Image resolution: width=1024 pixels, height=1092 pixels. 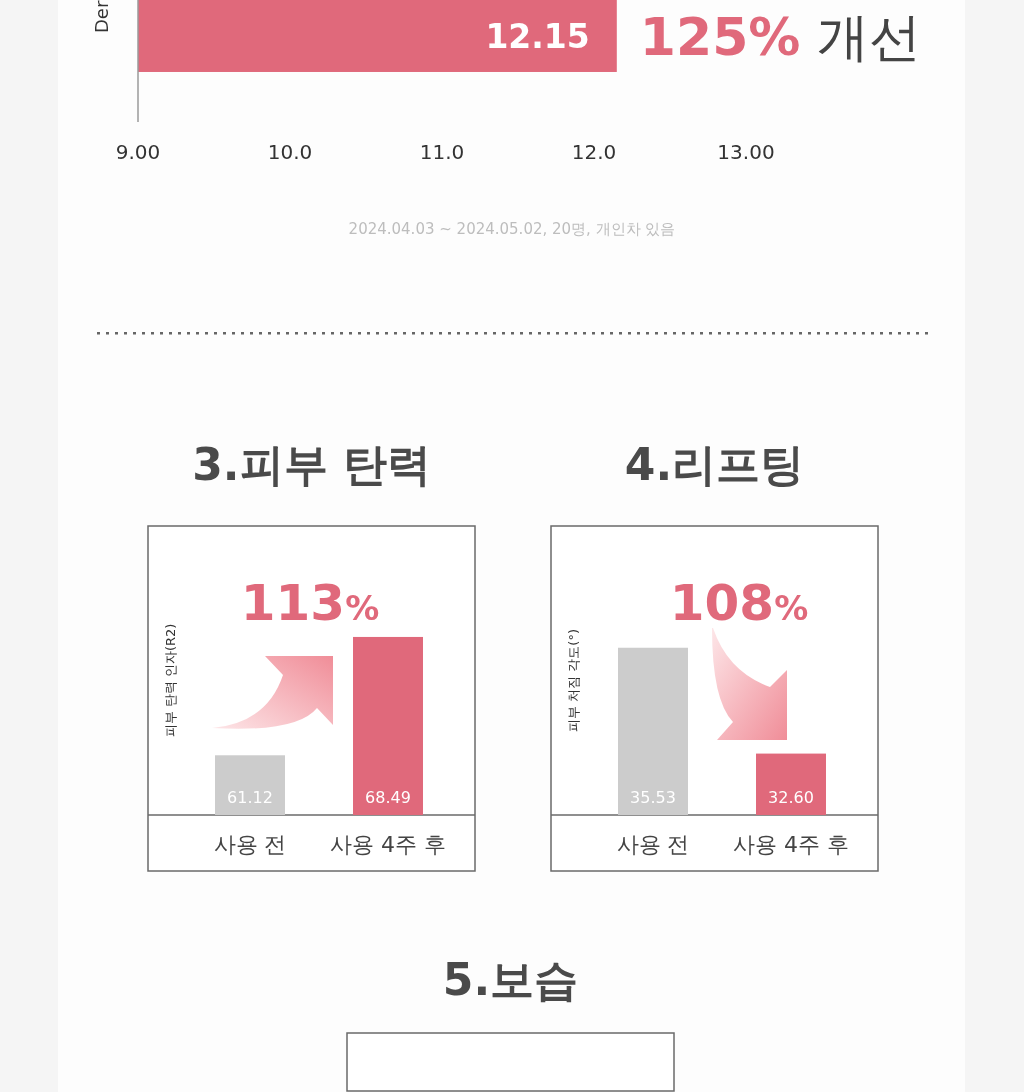 I want to click on annotation: 113%, so click(x=310, y=603).